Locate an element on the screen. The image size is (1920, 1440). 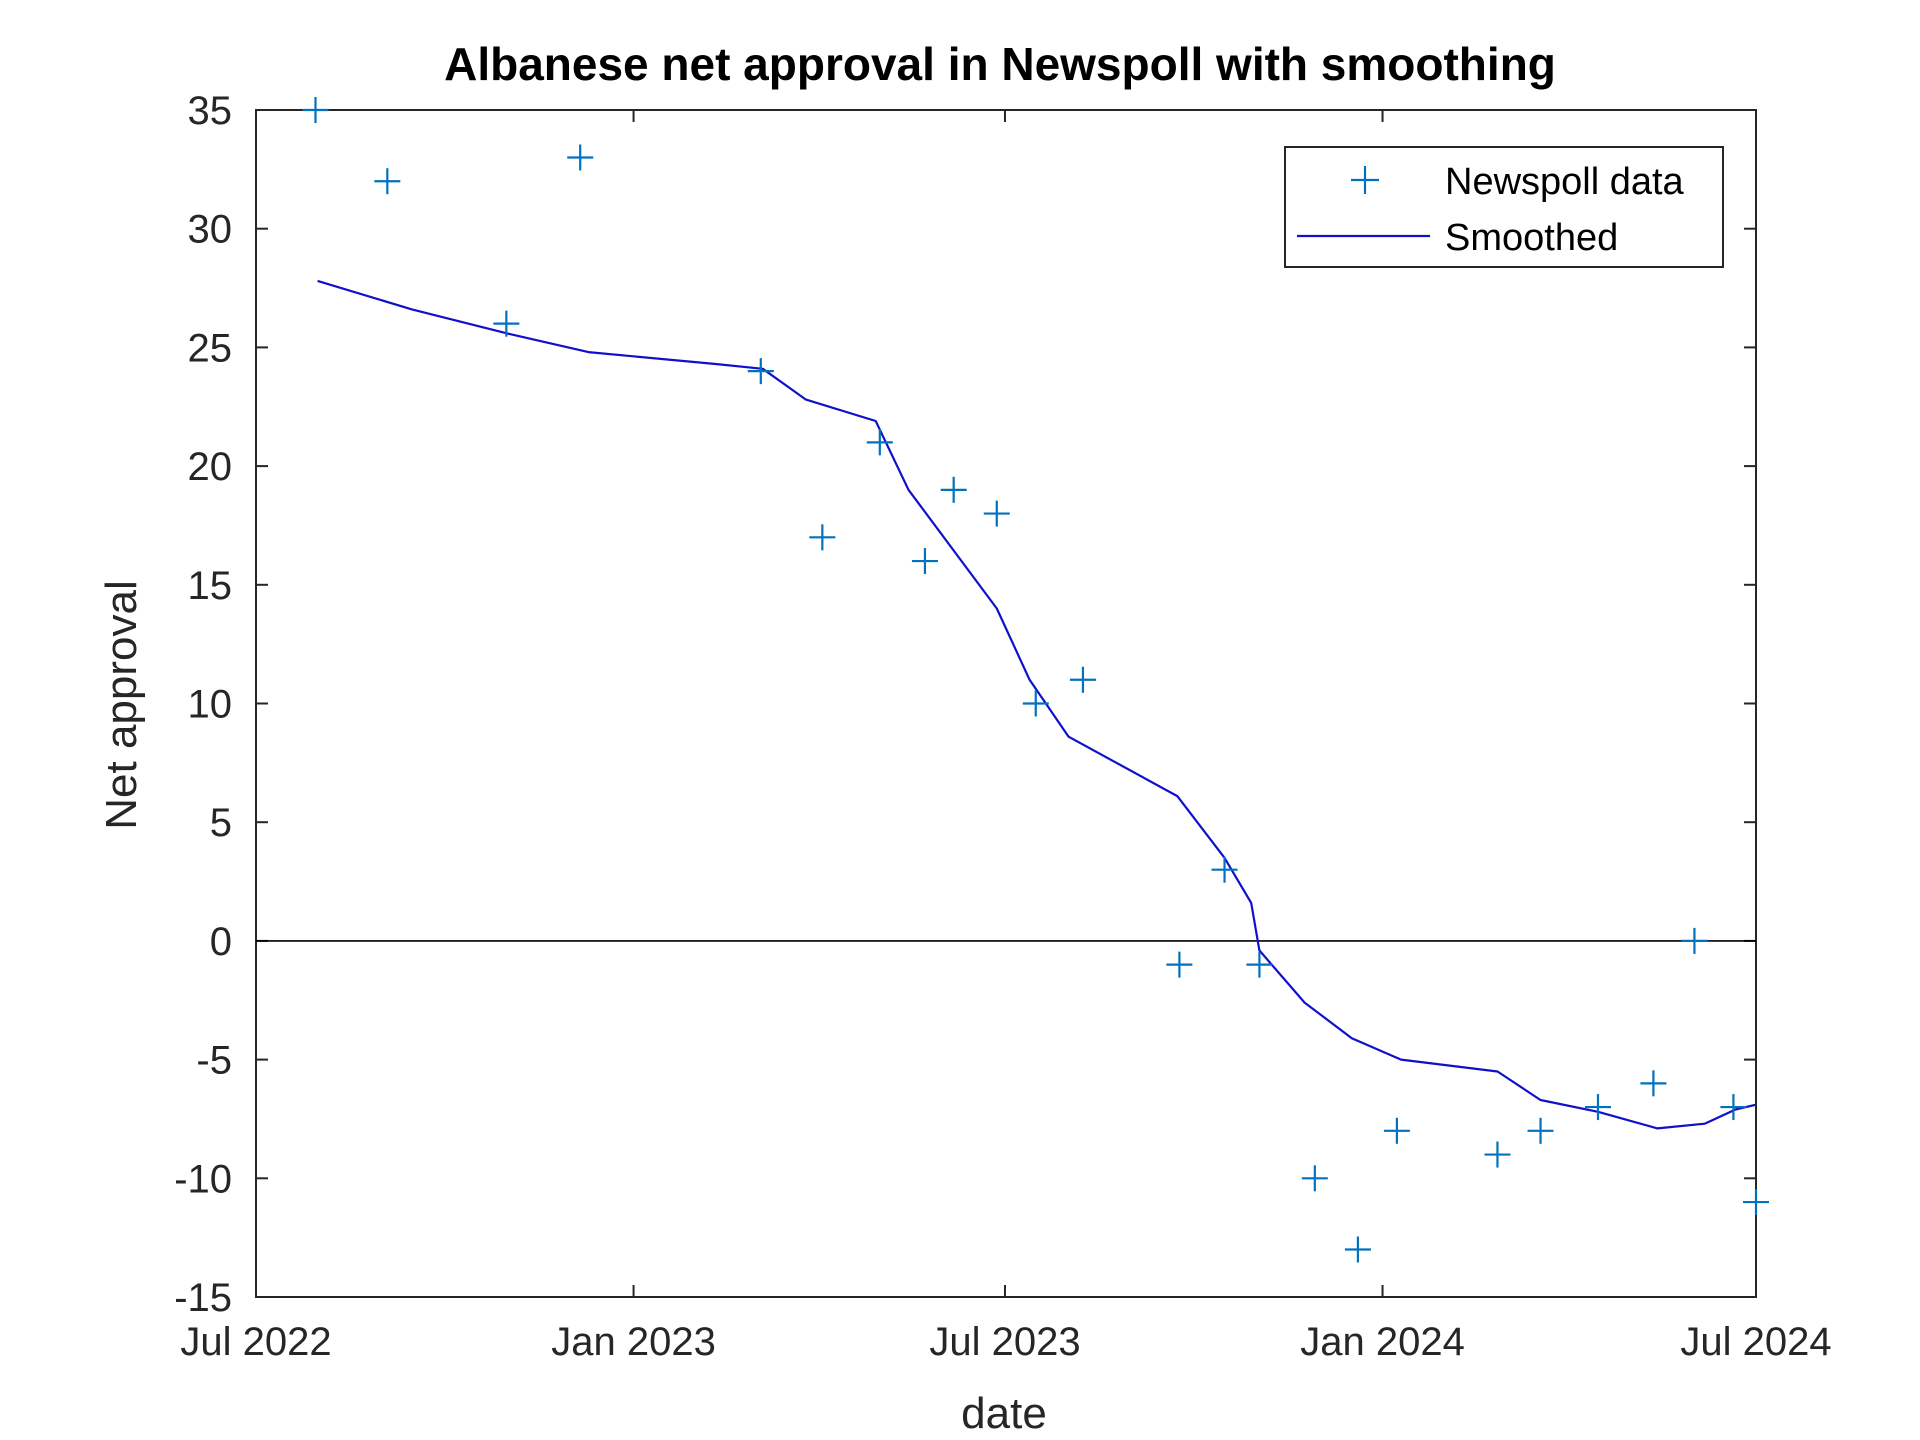
legend: Newspoll data Smoothed is located at coordinates (1504, 207).